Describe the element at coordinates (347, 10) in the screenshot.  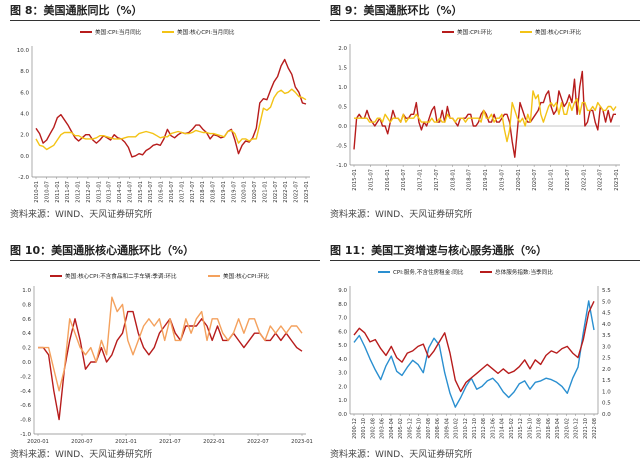
I see `figure-9-number: 图 9：` at that location.